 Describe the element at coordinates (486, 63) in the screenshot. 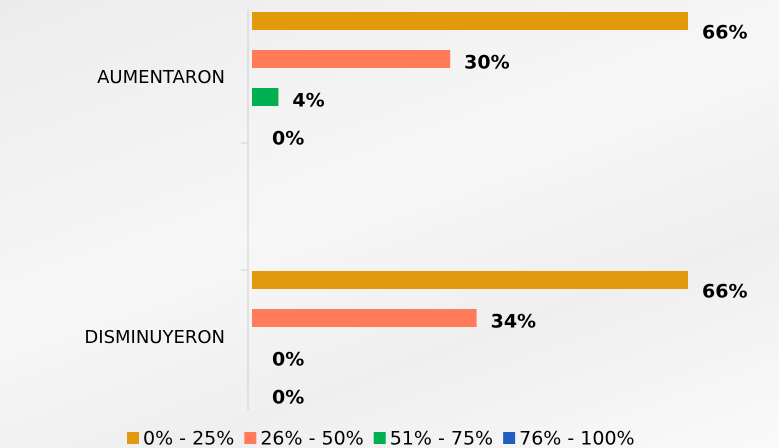

I see `data-label: 30%` at that location.